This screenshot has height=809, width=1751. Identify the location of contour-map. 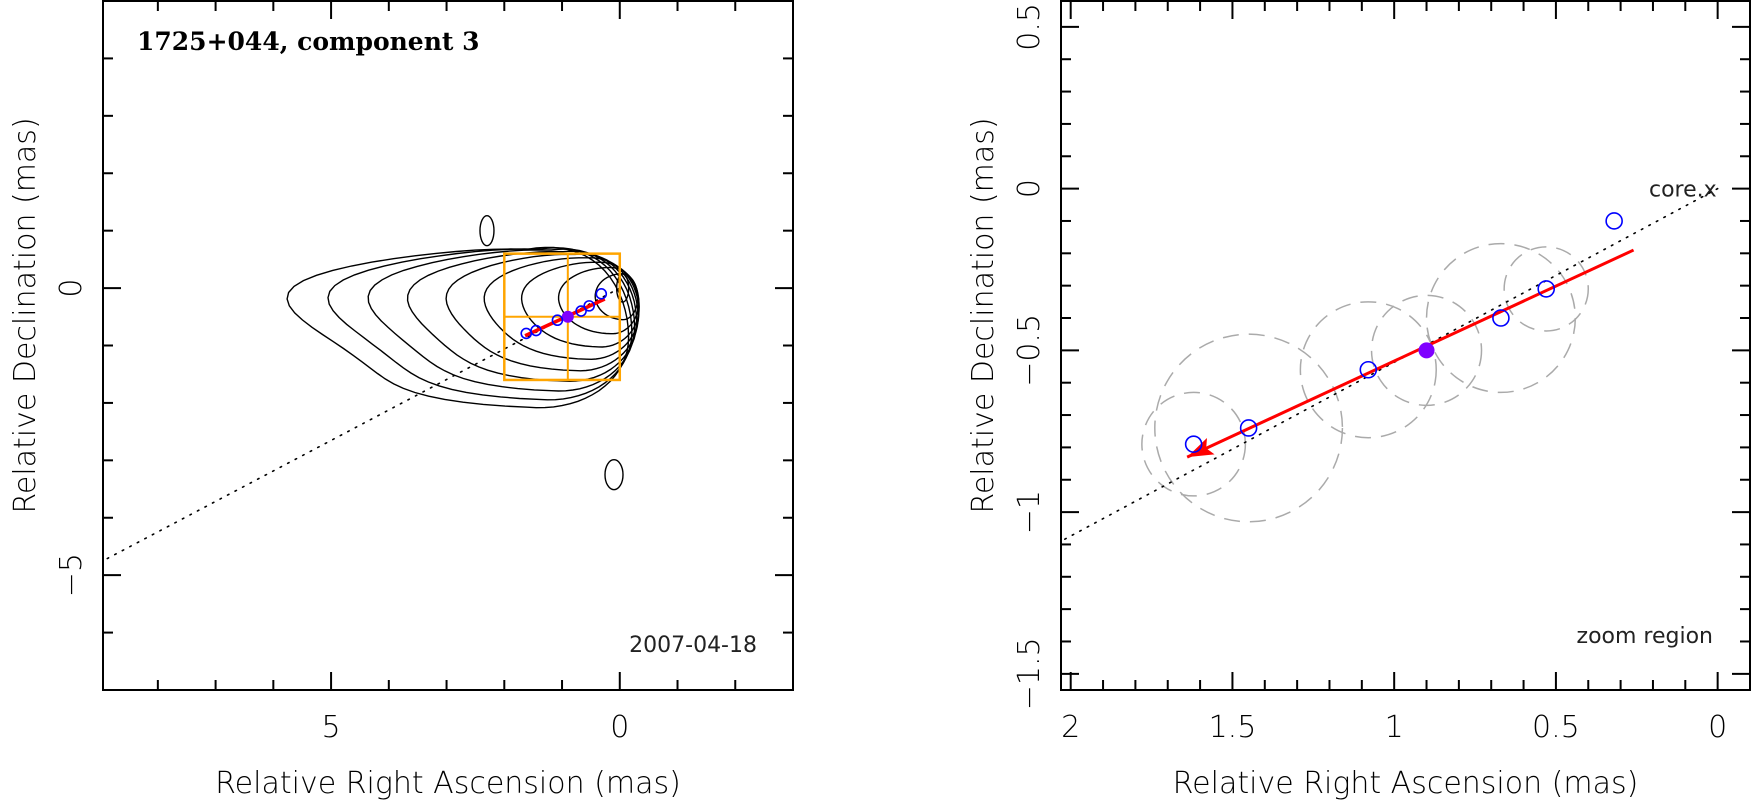
(463, 352).